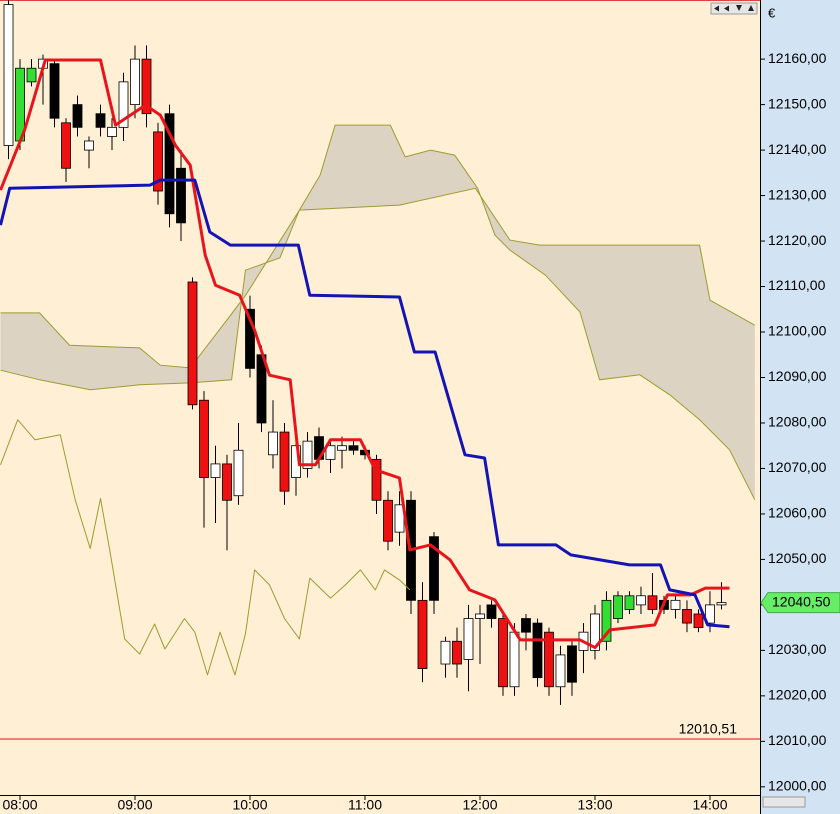 This screenshot has width=840, height=814. What do you see at coordinates (797, 513) in the screenshot?
I see `y-tick-label: 12060,00` at bounding box center [797, 513].